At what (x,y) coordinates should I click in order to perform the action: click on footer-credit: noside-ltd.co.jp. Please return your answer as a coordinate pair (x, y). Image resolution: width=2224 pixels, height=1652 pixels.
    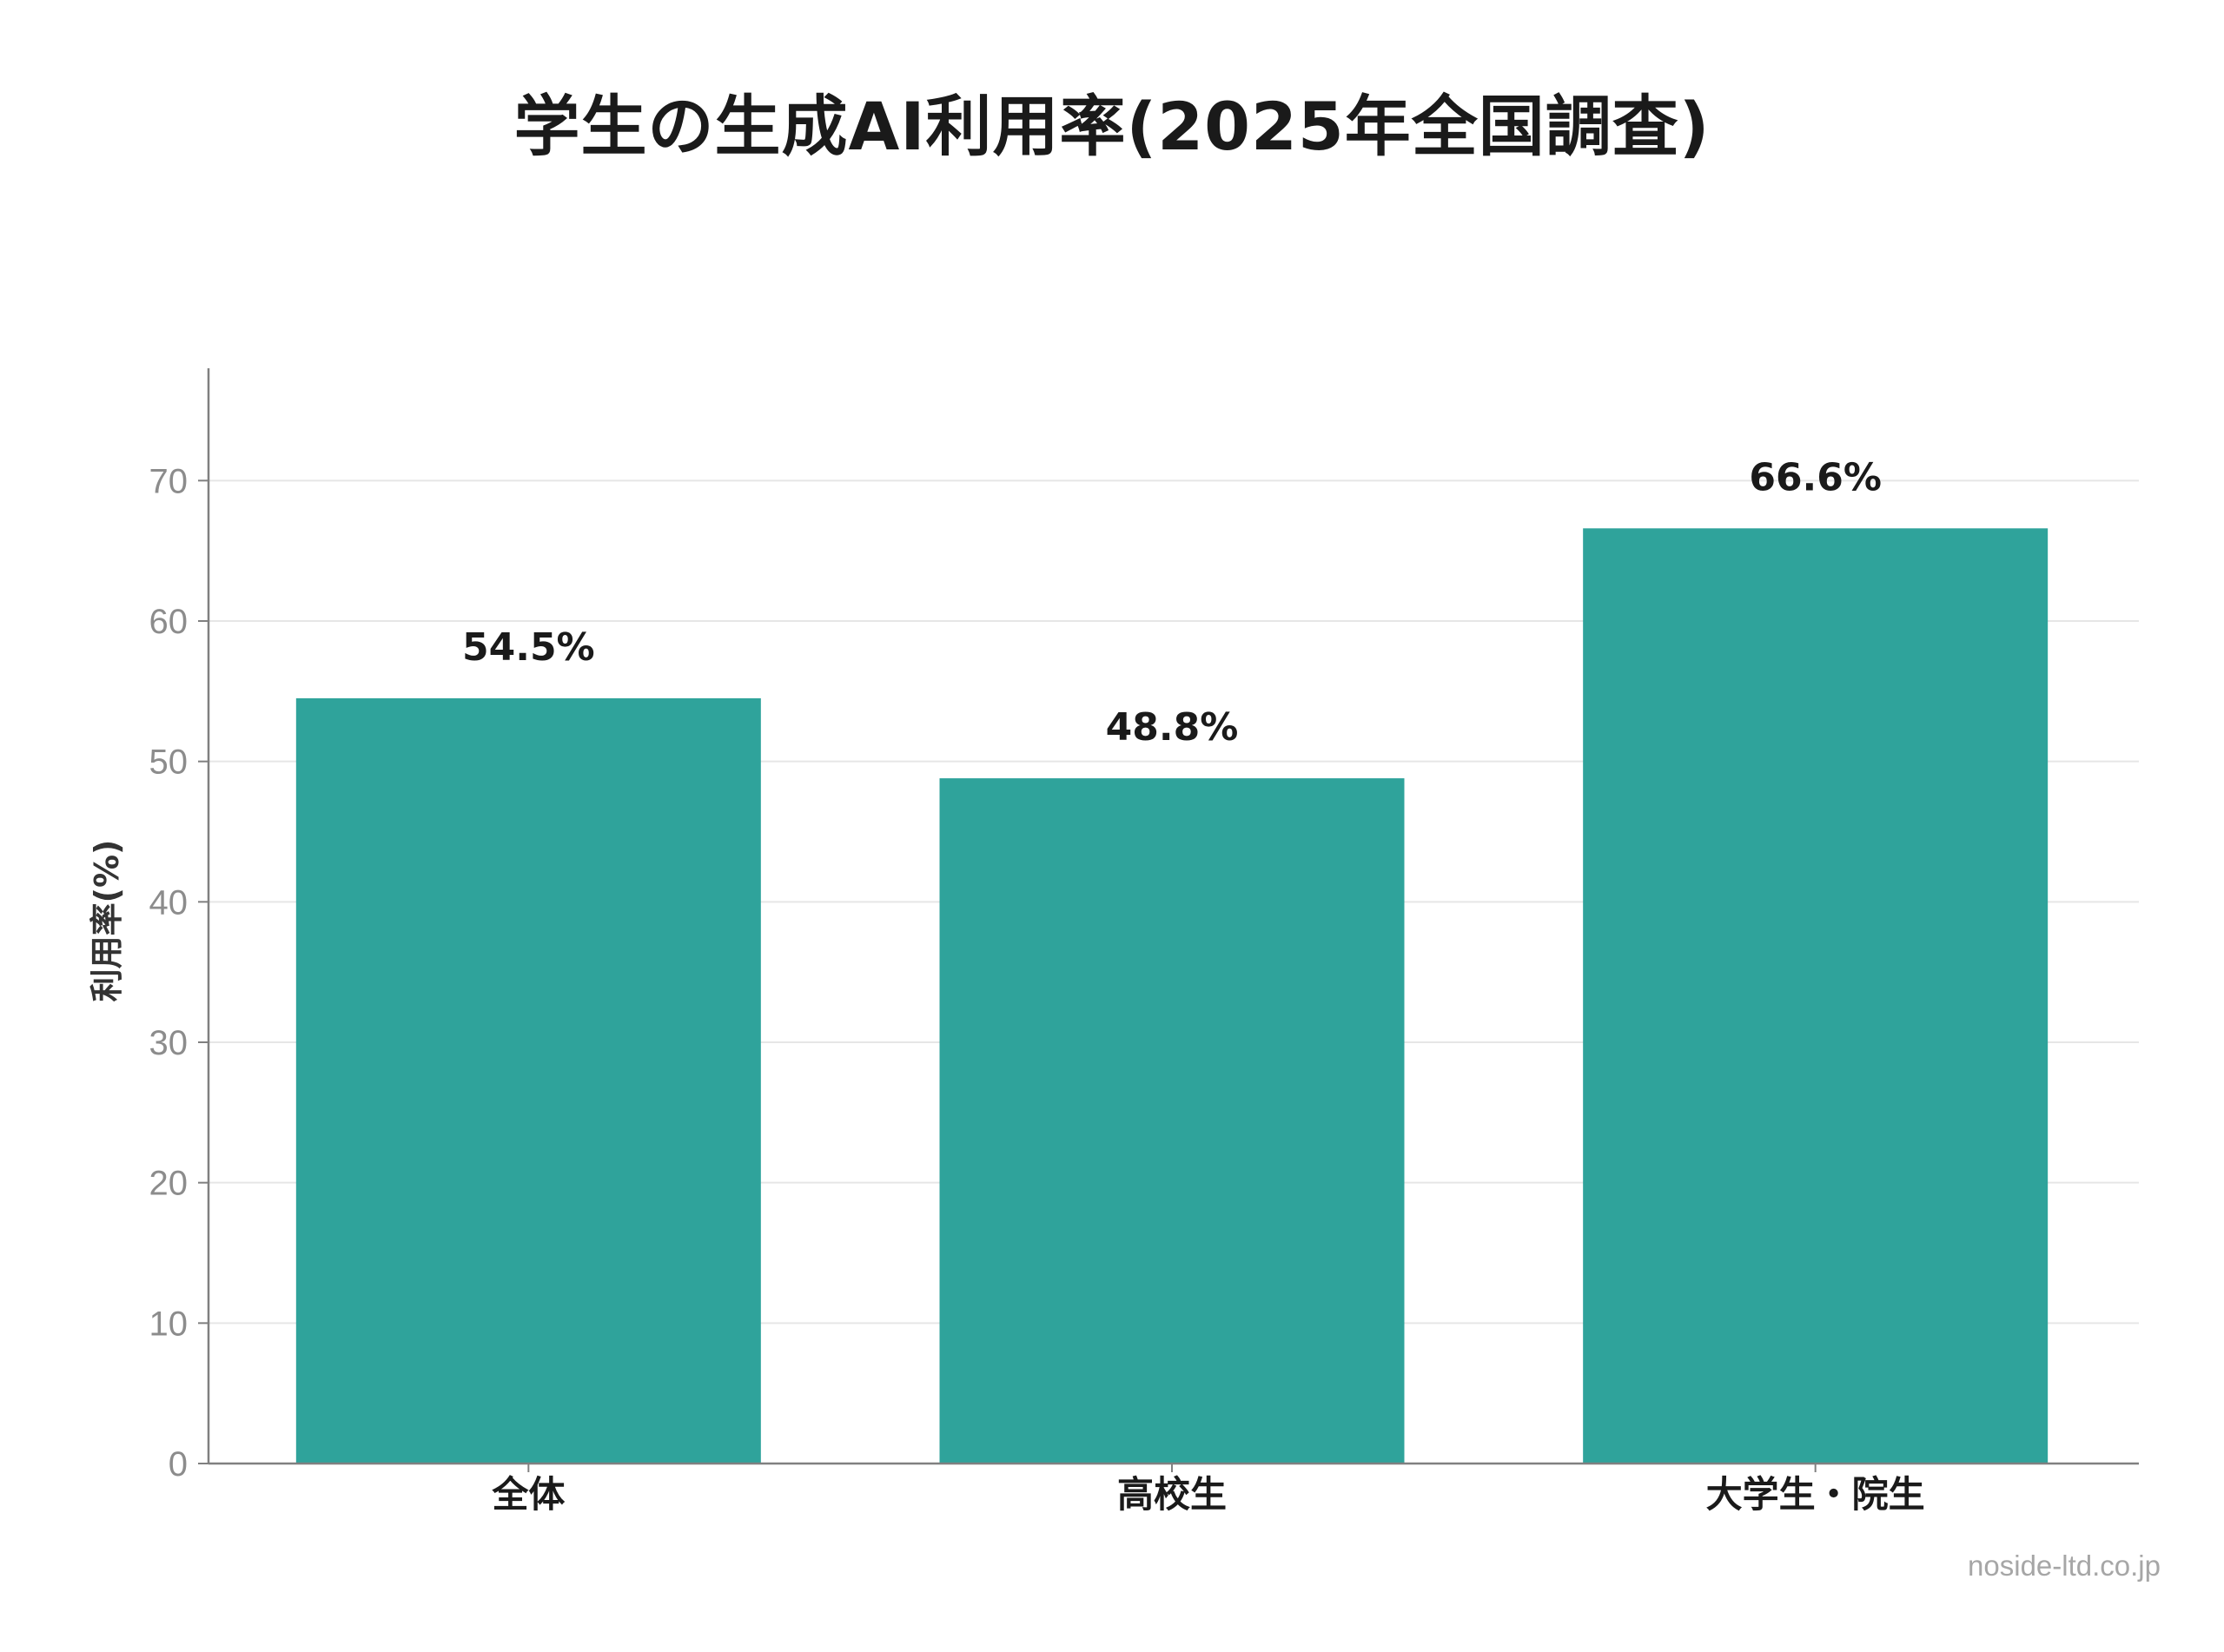
    Looking at the image, I should click on (2064, 1566).